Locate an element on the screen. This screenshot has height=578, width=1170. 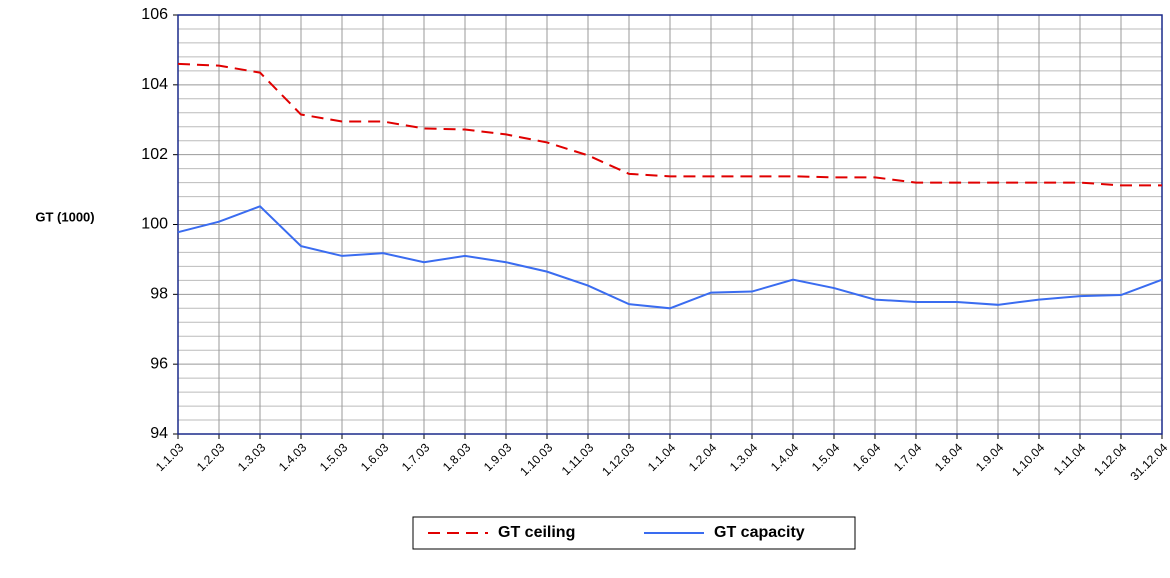
y-axis-label: GT (1000) is located at coordinates (64, 216).